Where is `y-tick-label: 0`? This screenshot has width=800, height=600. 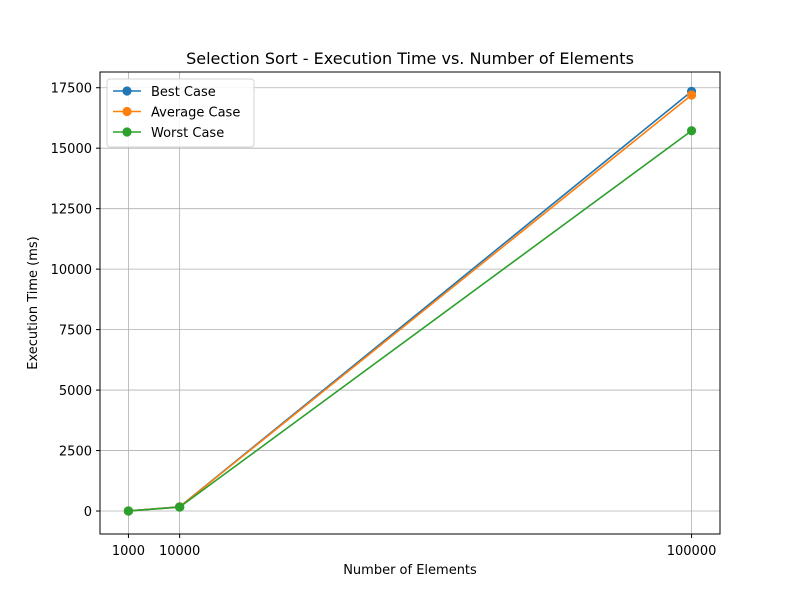 y-tick-label: 0 is located at coordinates (88, 512).